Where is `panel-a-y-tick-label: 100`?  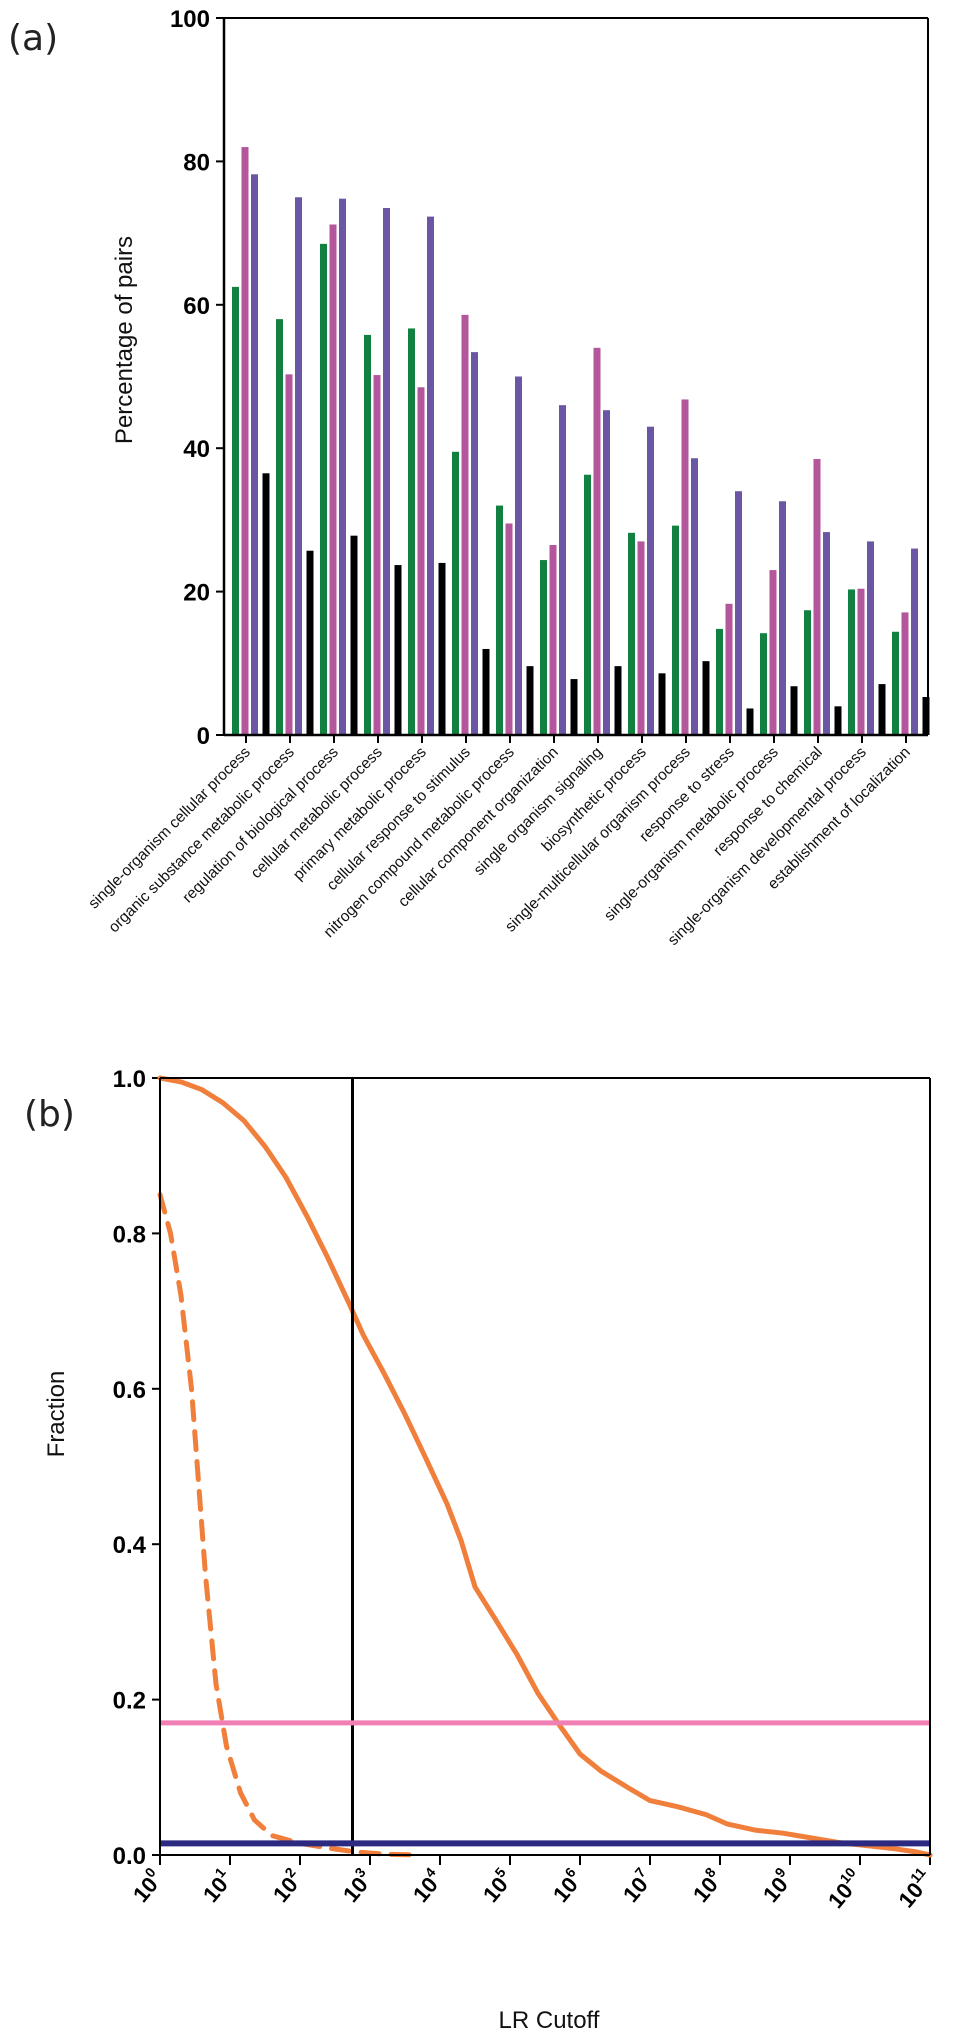
panel-a-y-tick-label: 100 is located at coordinates (190, 19).